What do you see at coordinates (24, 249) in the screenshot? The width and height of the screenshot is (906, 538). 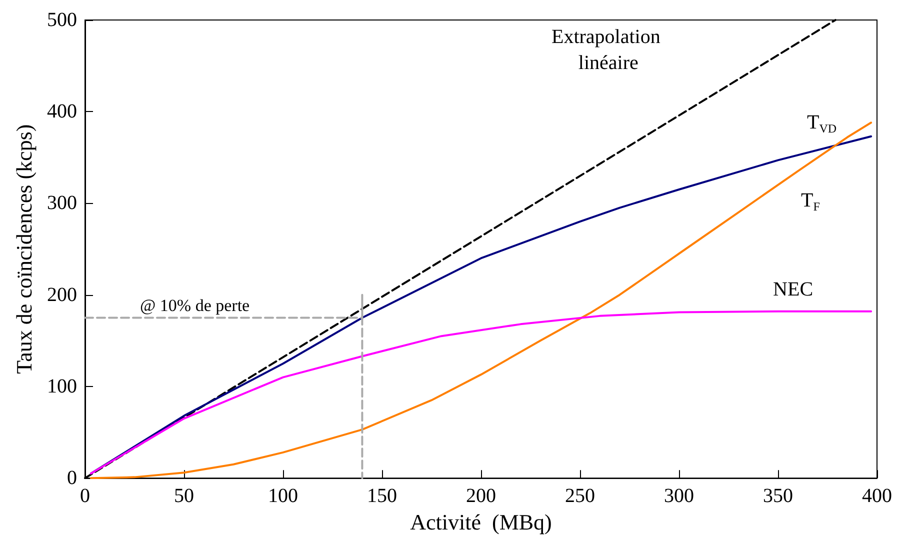 I see `y-axis-title: Taux de coïncidences (kcps)` at bounding box center [24, 249].